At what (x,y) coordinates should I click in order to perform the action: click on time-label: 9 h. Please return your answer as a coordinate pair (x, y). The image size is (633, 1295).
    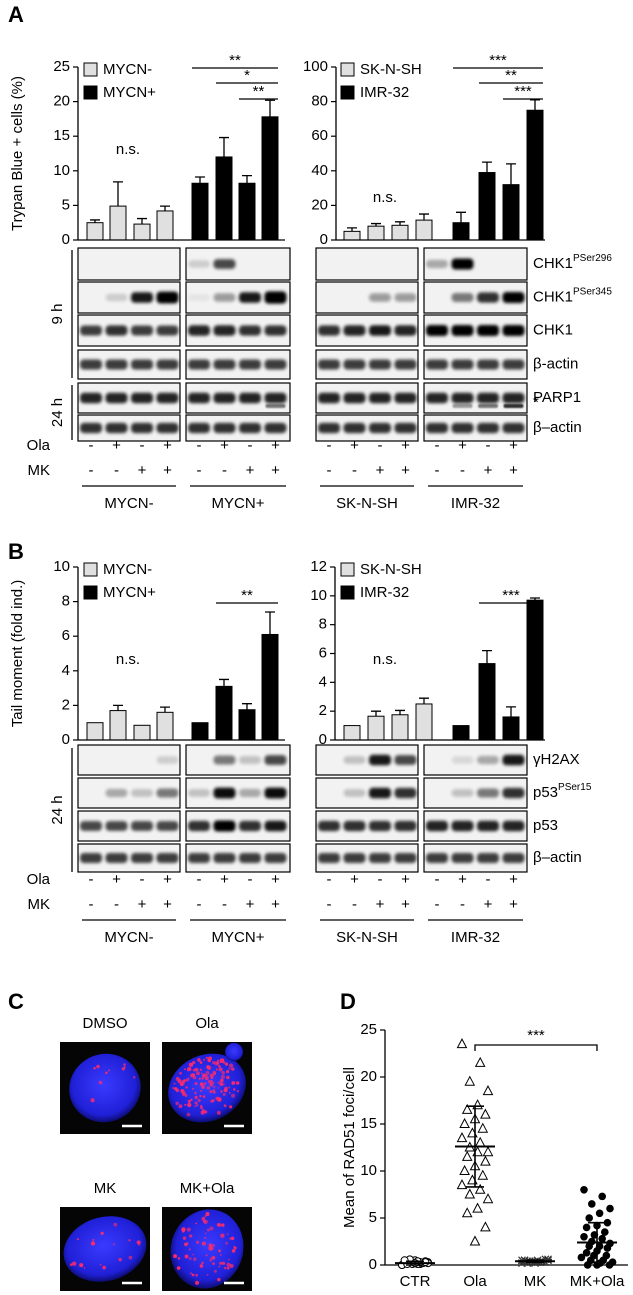
    Looking at the image, I should click on (57, 314).